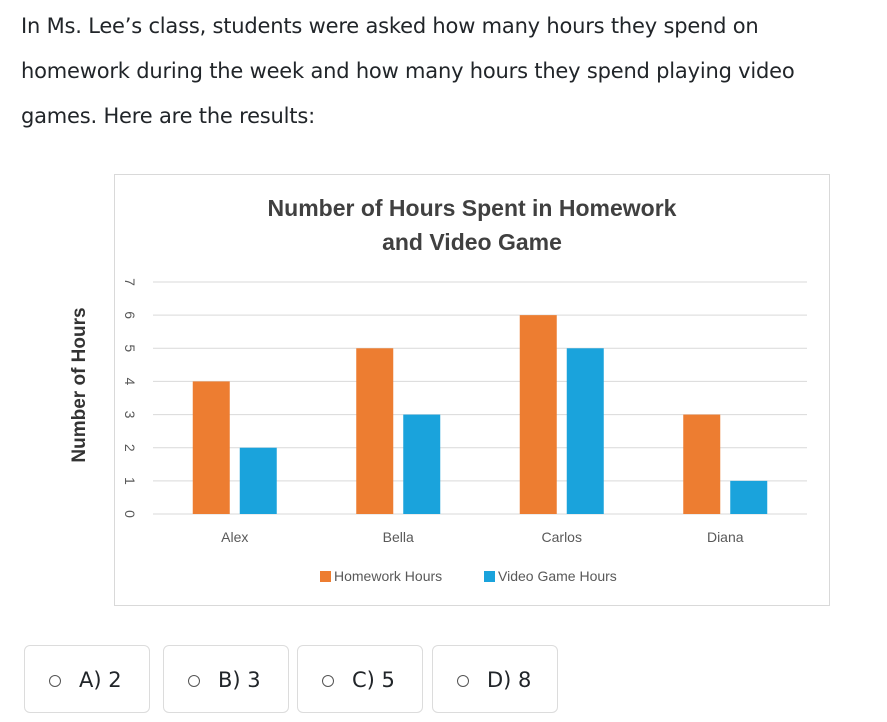 This screenshot has width=887, height=722. I want to click on x-category-label: Alex, so click(234, 537).